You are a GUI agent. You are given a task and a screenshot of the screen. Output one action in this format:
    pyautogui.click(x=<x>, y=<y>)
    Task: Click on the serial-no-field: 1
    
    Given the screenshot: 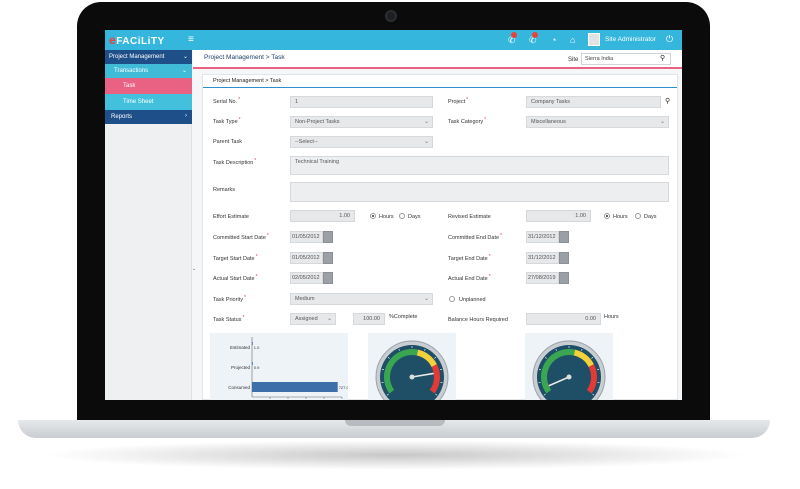 What is the action you would take?
    pyautogui.click(x=361, y=102)
    